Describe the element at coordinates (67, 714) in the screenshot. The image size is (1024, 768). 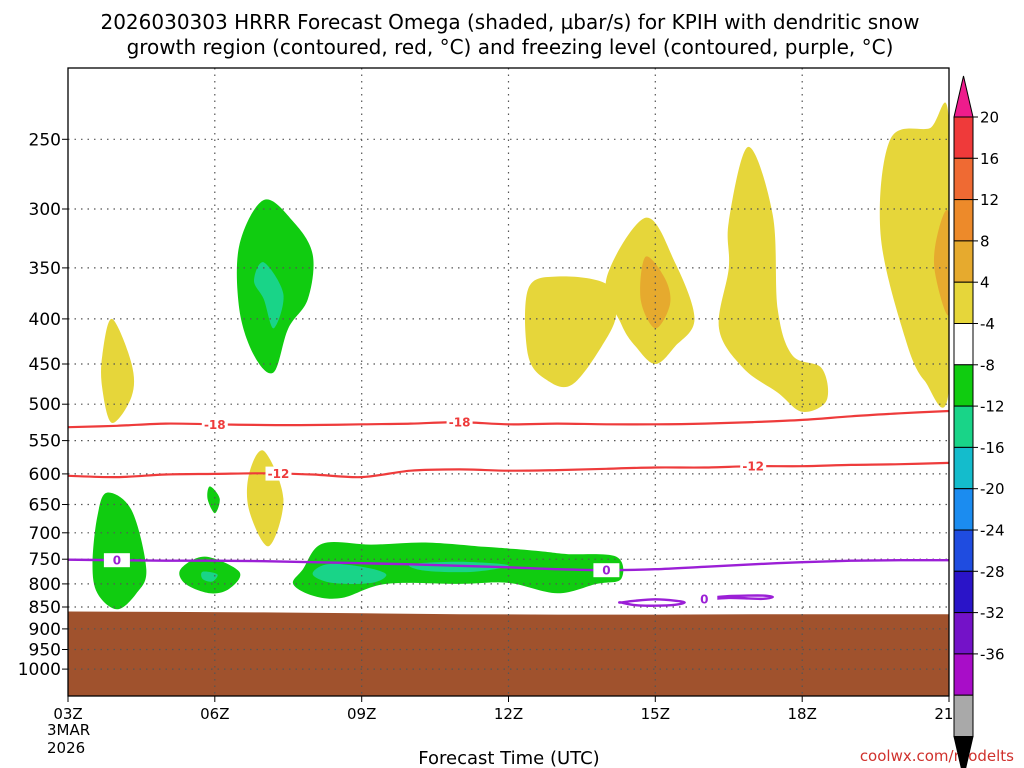
I see `x-tick-label-03Z: 03Z` at that location.